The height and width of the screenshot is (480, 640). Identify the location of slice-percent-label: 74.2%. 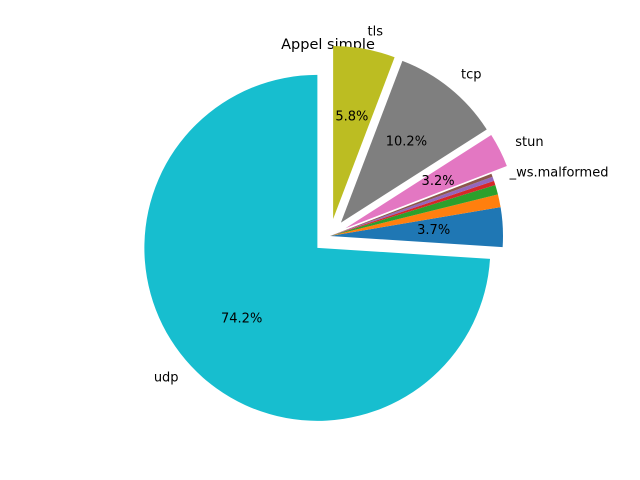
(241, 318).